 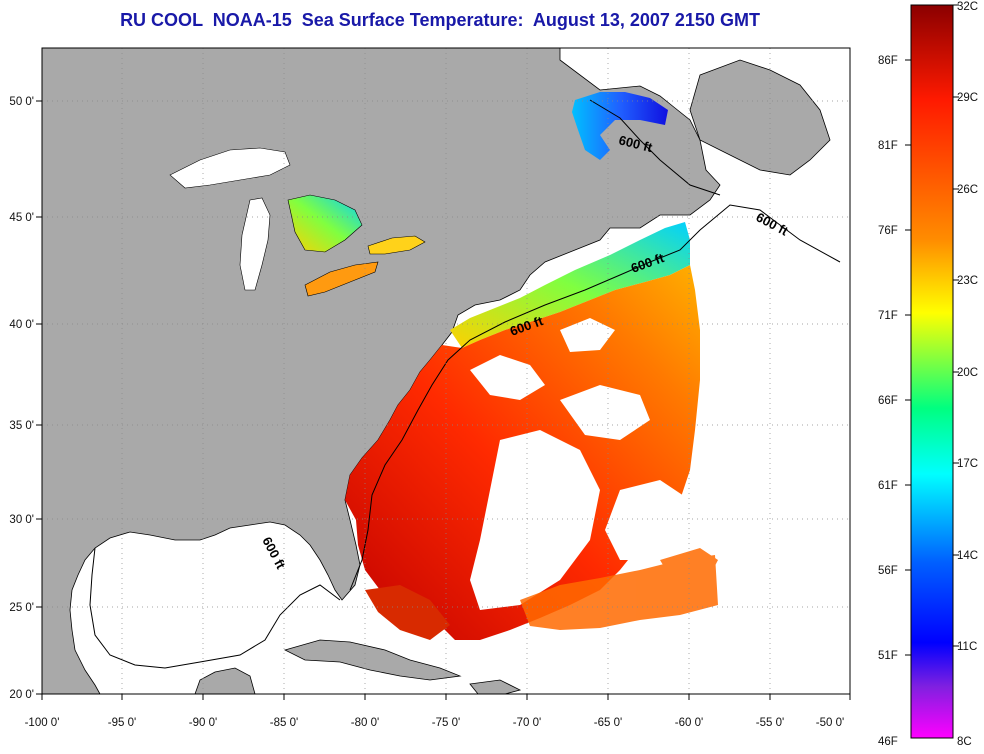 What do you see at coordinates (21, 426) in the screenshot?
I see `lat-tick-label: 35 0'` at bounding box center [21, 426].